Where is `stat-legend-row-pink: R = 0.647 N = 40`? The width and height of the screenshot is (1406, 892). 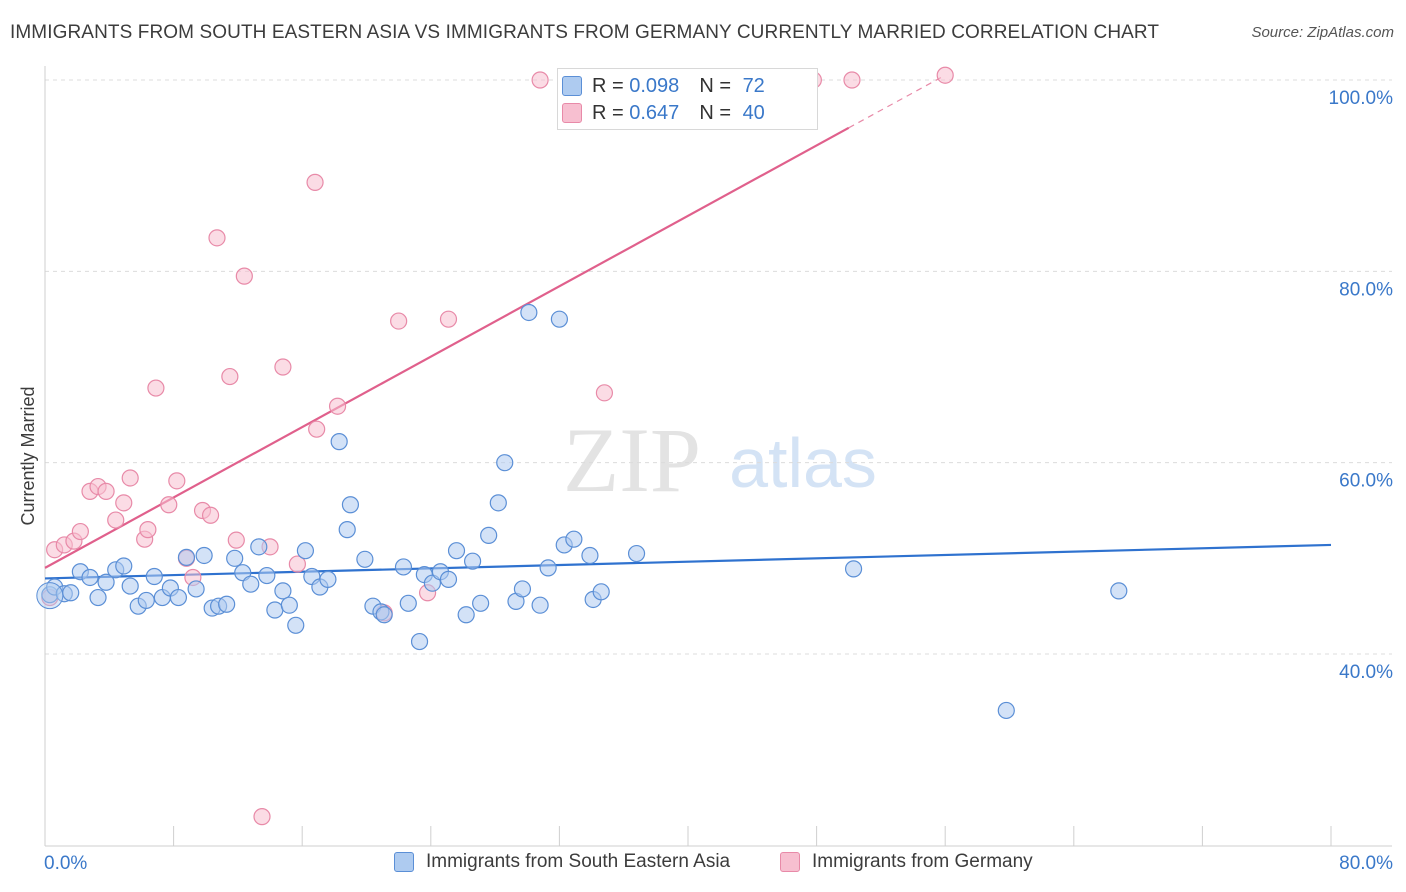 stat-legend-row-pink: R = 0.647 N = 40 is located at coordinates (663, 113).